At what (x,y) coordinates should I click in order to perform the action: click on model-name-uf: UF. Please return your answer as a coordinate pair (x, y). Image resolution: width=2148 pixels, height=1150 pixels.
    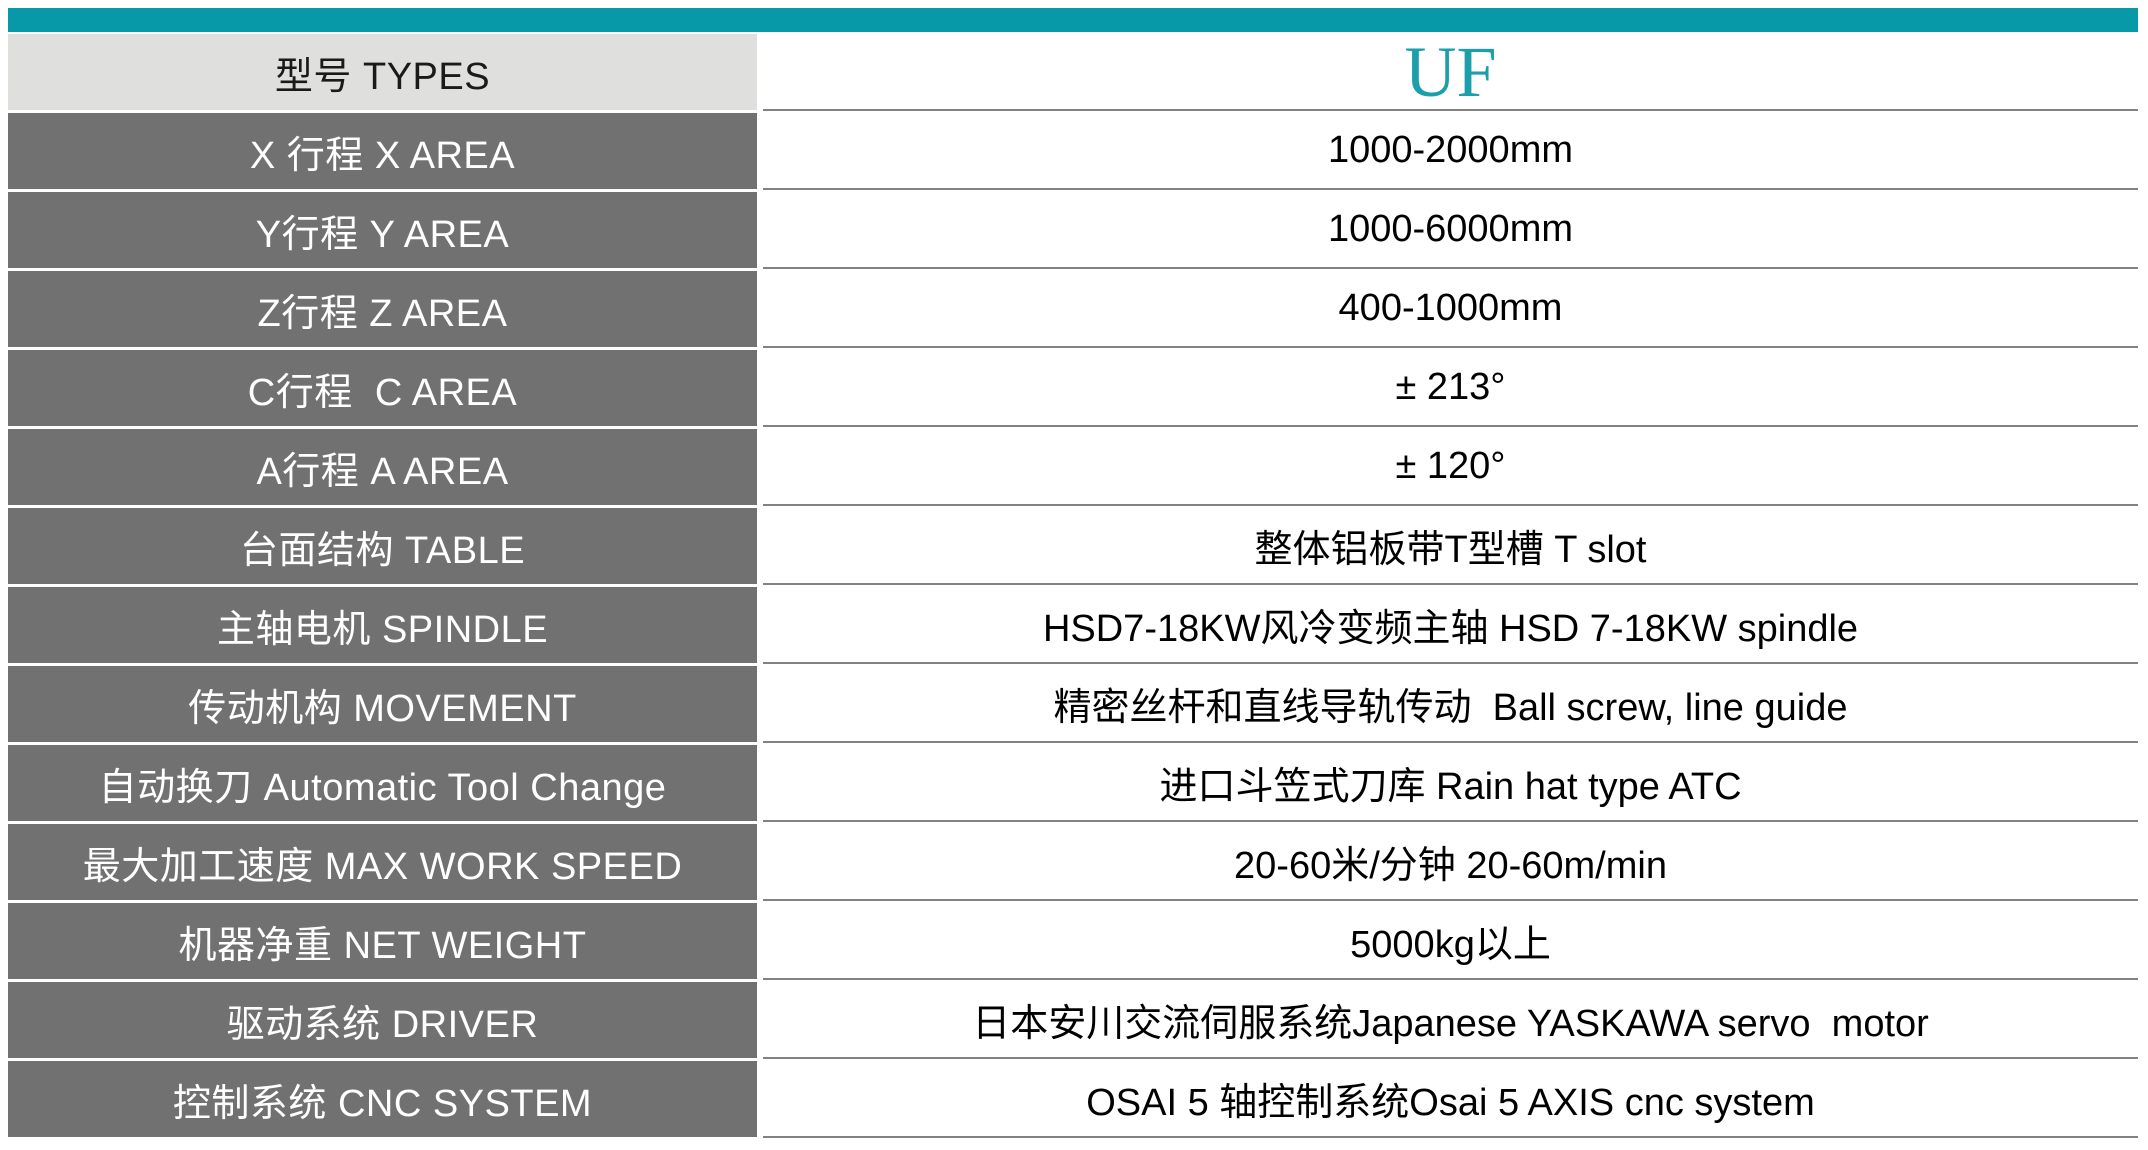
    Looking at the image, I should click on (1450, 72).